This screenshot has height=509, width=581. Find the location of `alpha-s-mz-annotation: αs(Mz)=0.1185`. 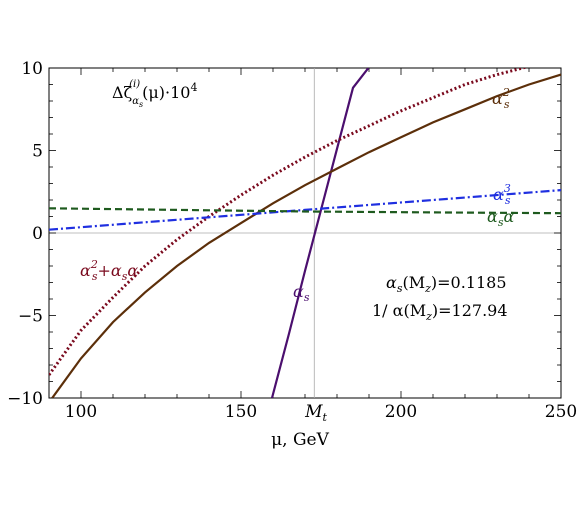

alpha-s-mz-annotation: αs(Mz)=0.1185 is located at coordinates (446, 284).